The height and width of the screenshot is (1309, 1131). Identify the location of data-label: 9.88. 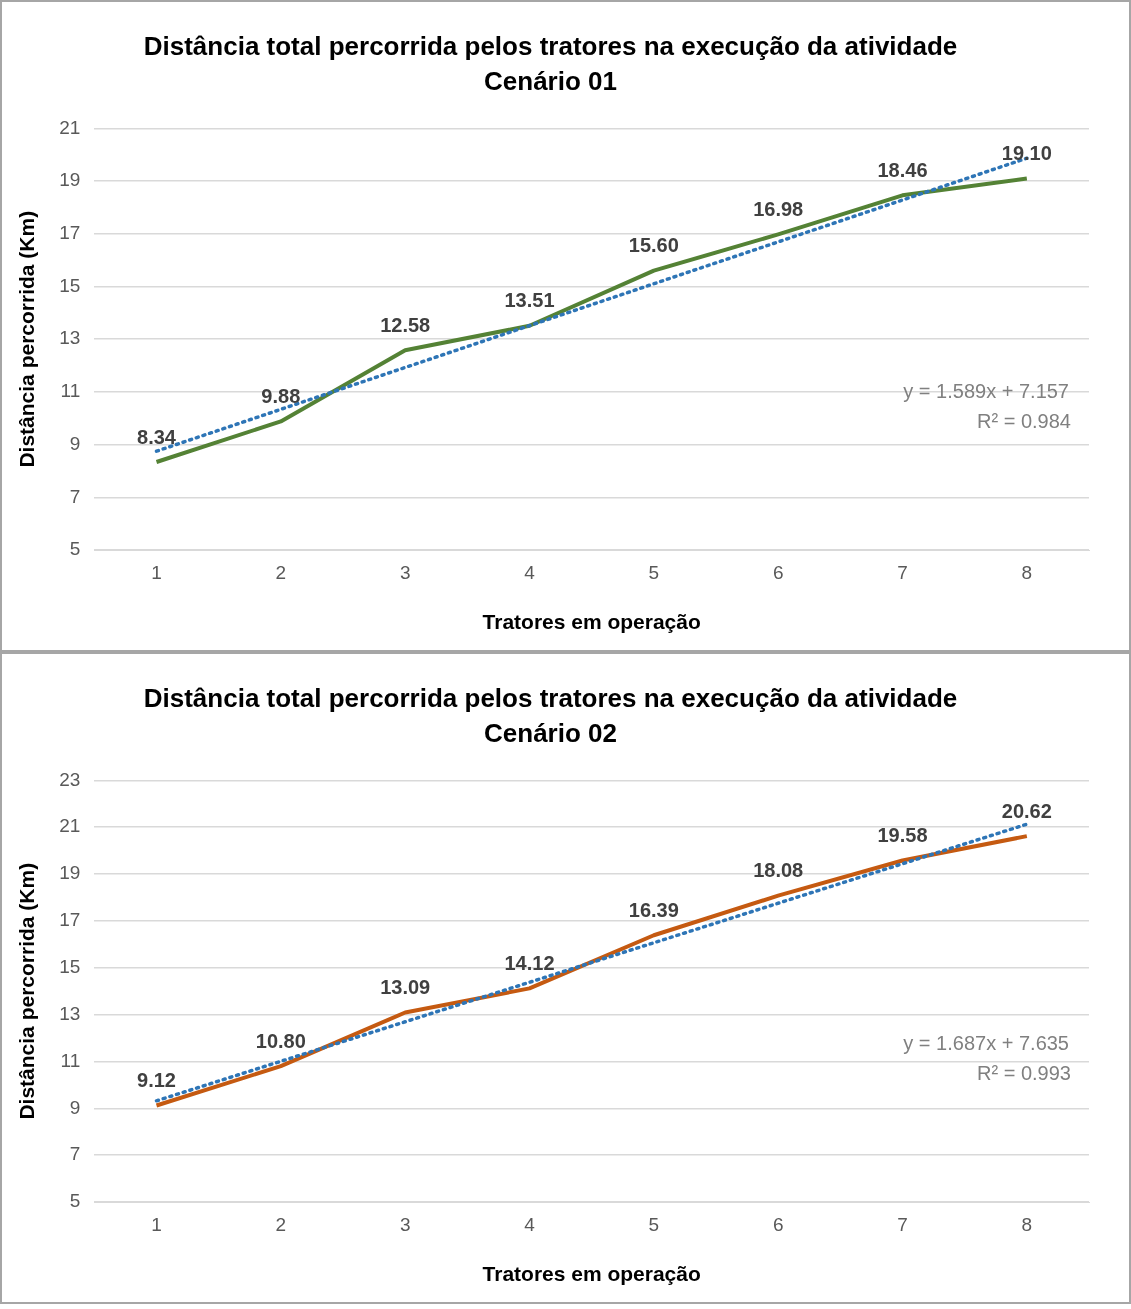
(281, 395).